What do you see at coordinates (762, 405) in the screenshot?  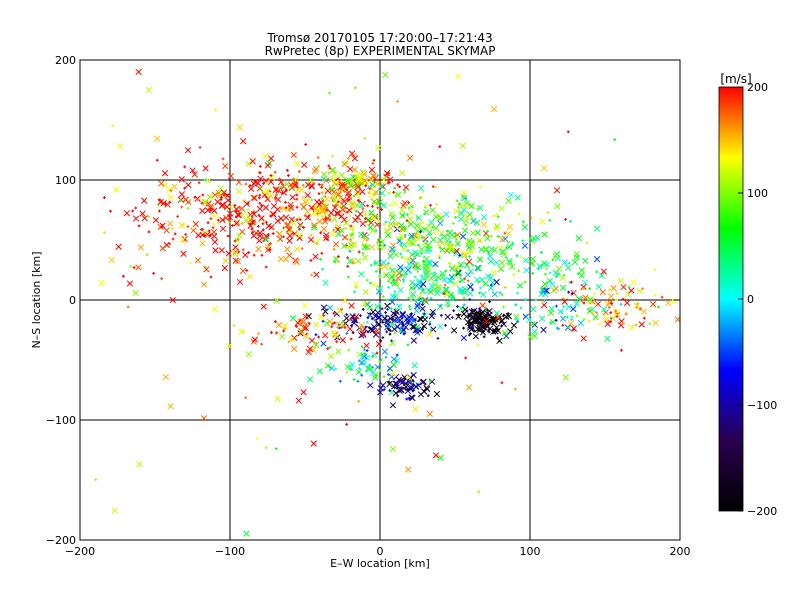 I see `colorbar-tick-label: −100` at bounding box center [762, 405].